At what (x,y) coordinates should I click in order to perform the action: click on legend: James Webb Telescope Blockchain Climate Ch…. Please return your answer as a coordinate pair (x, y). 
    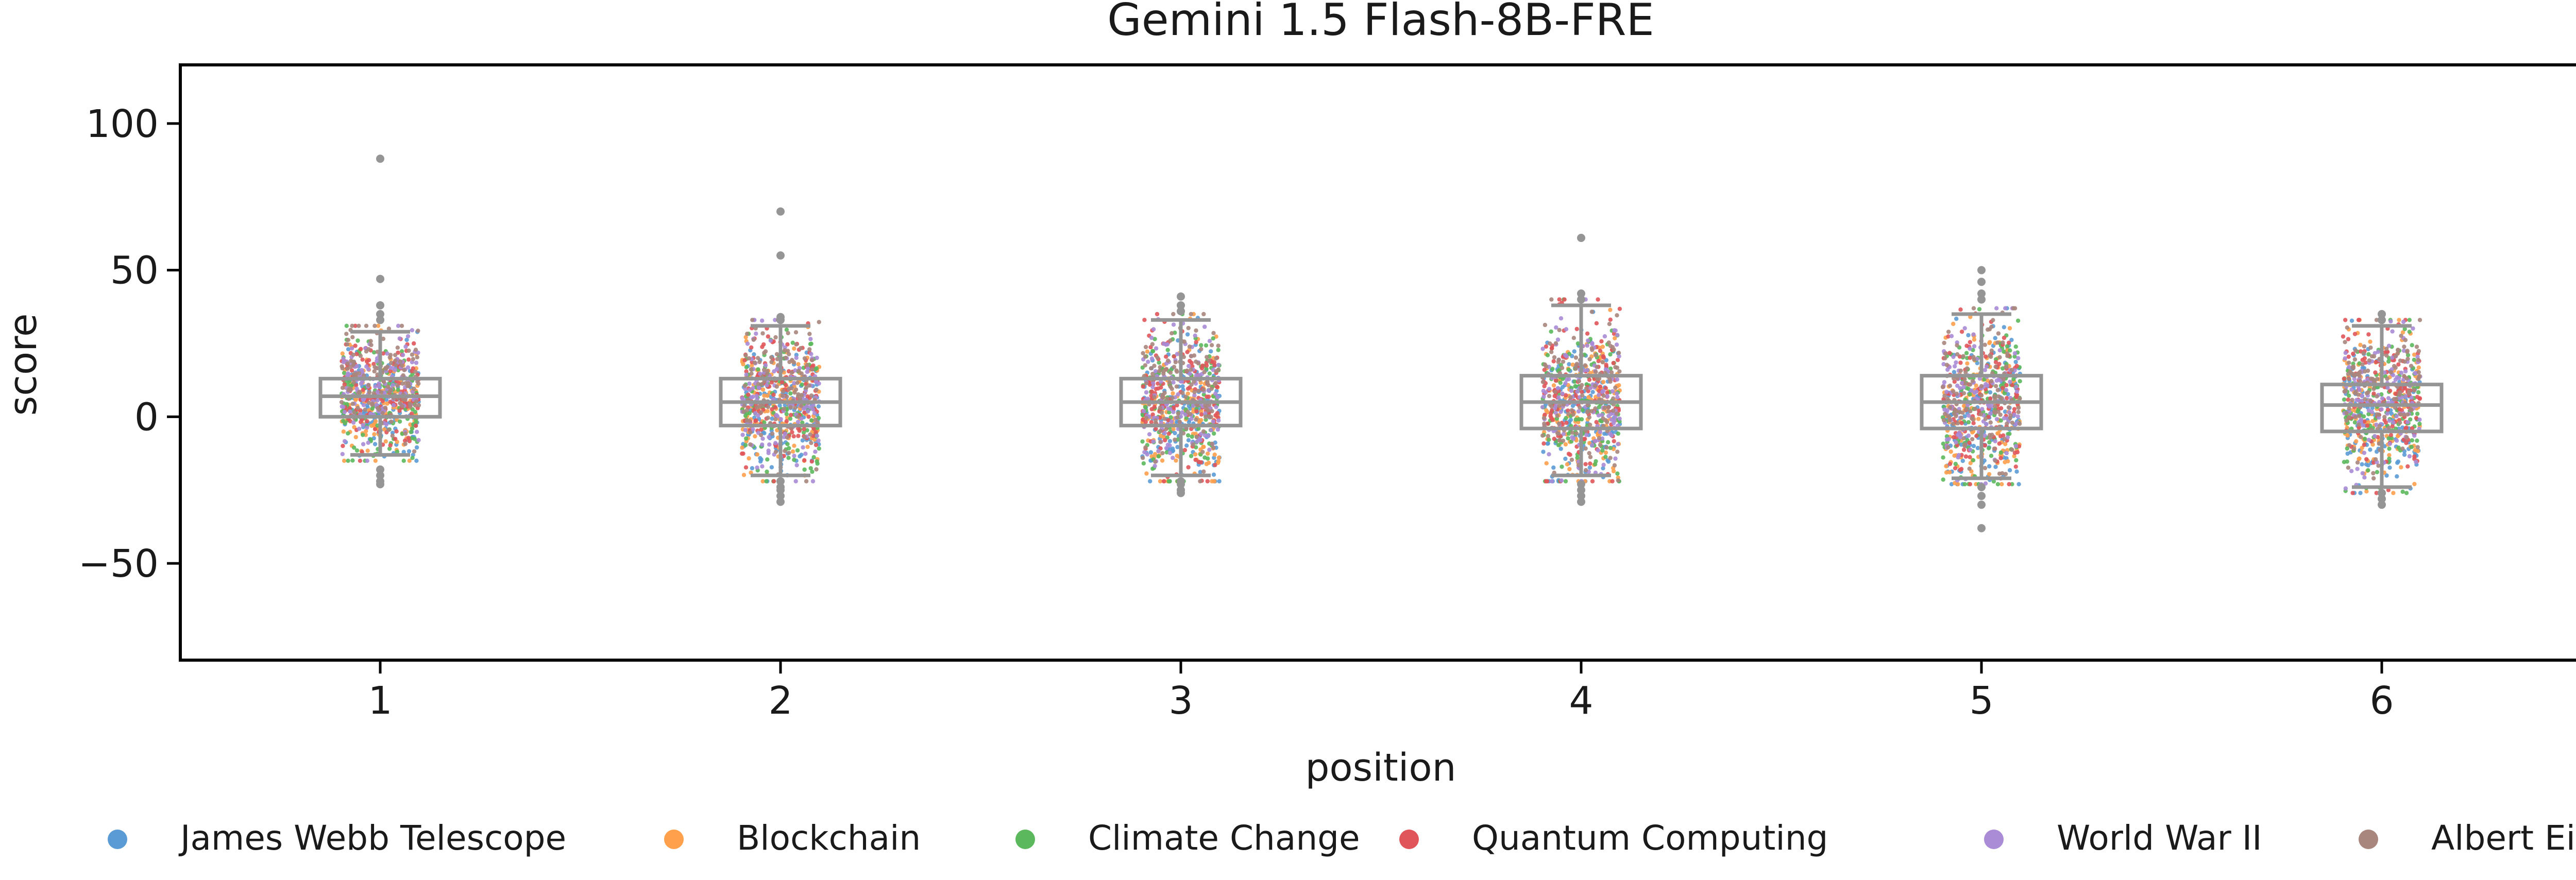
    Looking at the image, I should click on (1342, 838).